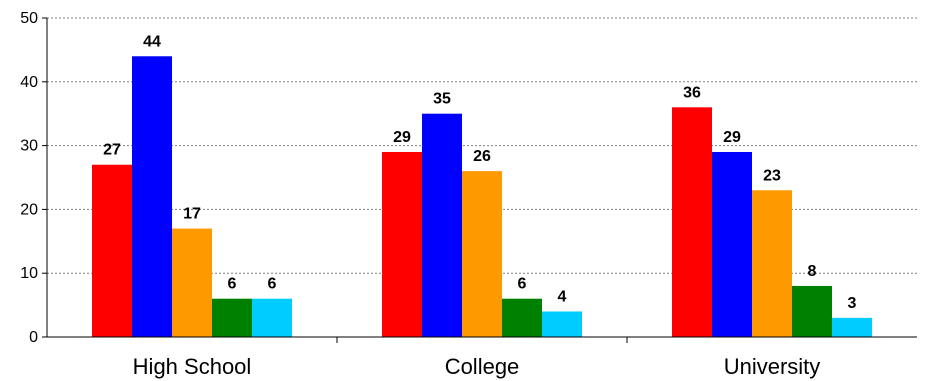 The image size is (925, 381). I want to click on data-label: 27, so click(112, 150).